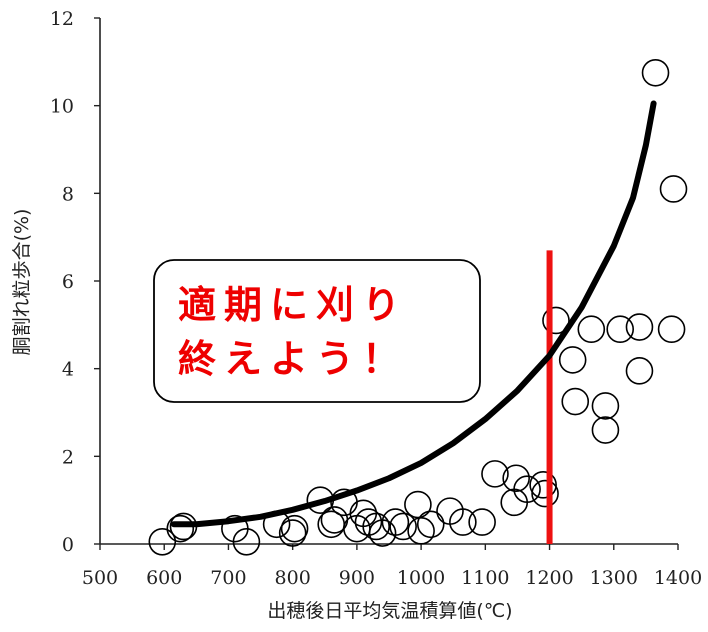 This screenshot has height=632, width=708. Describe the element at coordinates (68, 370) in the screenshot. I see `y-tick-label: 4` at that location.